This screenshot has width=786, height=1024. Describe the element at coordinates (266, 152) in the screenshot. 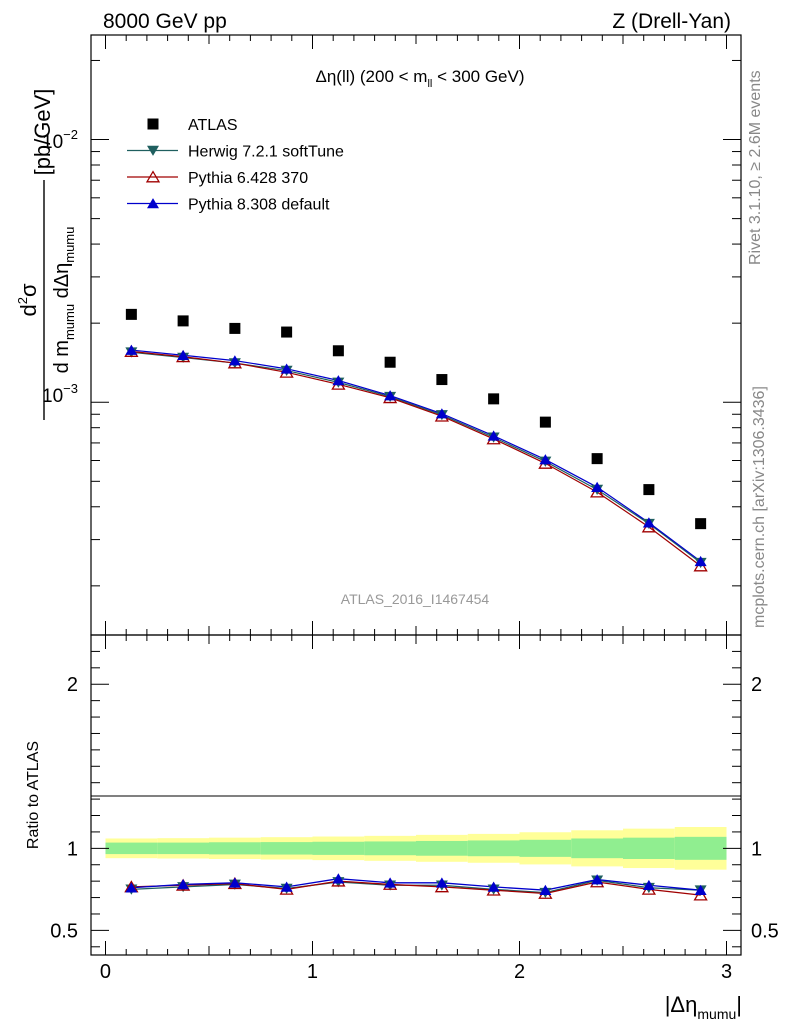

I see `legend-label: Herwig 7.2.1 softTune` at that location.